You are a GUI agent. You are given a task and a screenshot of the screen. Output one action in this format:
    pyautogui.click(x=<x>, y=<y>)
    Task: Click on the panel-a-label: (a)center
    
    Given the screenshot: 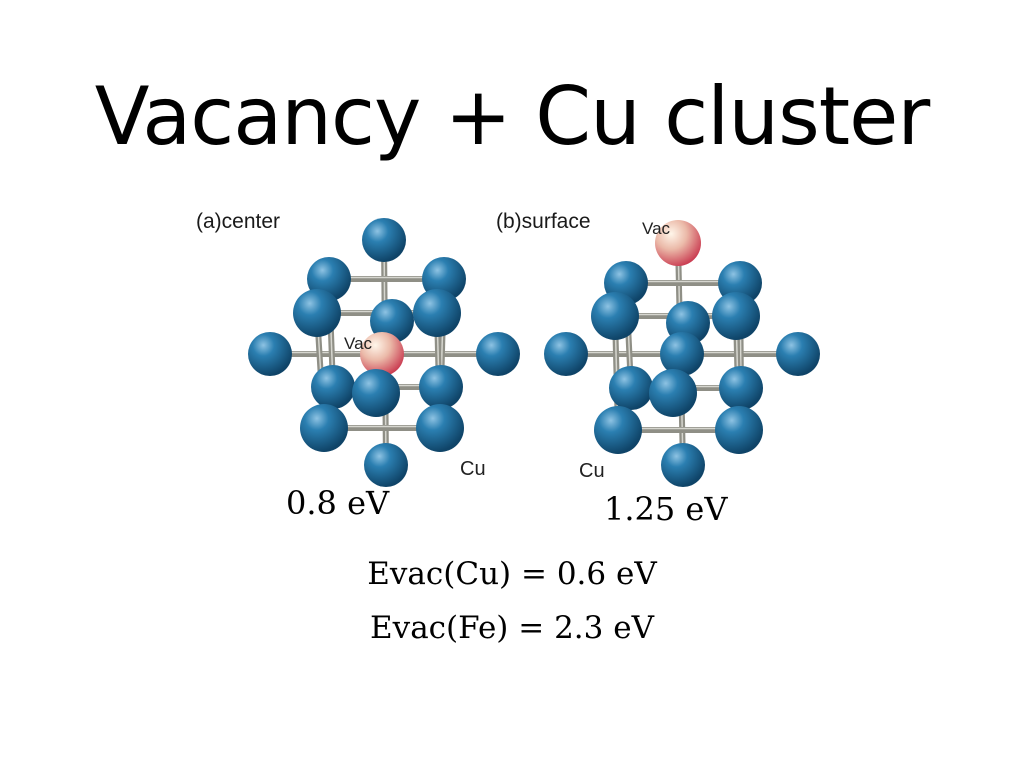 What is the action you would take?
    pyautogui.click(x=238, y=221)
    